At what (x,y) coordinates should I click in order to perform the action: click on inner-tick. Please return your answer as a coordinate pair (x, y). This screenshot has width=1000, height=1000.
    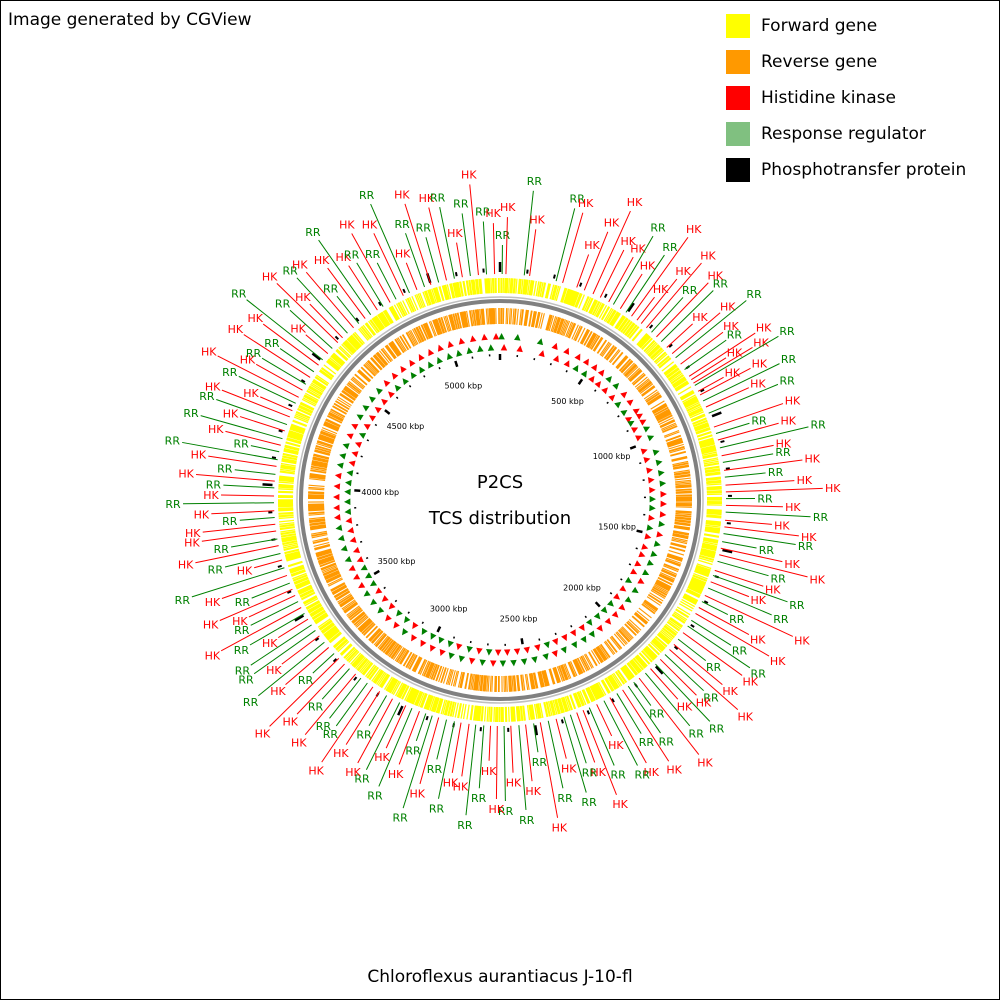
    Looking at the image, I should click on (607, 403).